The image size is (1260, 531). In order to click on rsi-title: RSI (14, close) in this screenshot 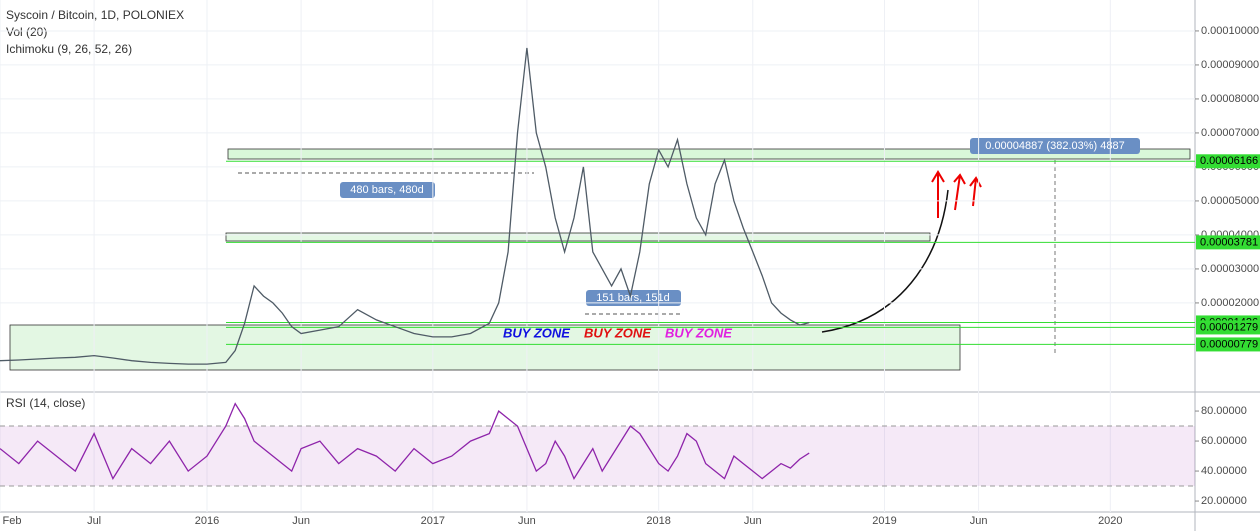, I will do `click(45, 403)`.